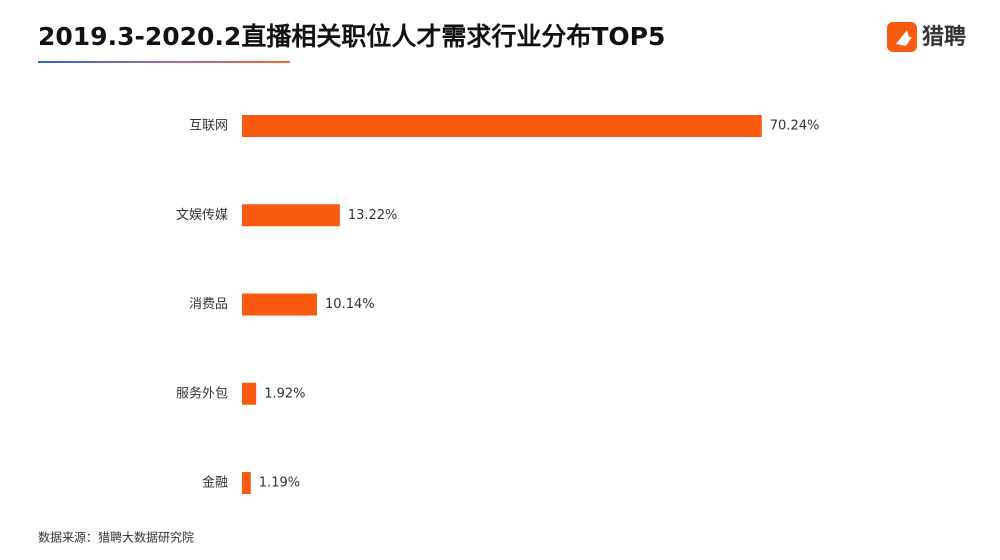  What do you see at coordinates (215, 483) in the screenshot?
I see `category-label: 金融` at bounding box center [215, 483].